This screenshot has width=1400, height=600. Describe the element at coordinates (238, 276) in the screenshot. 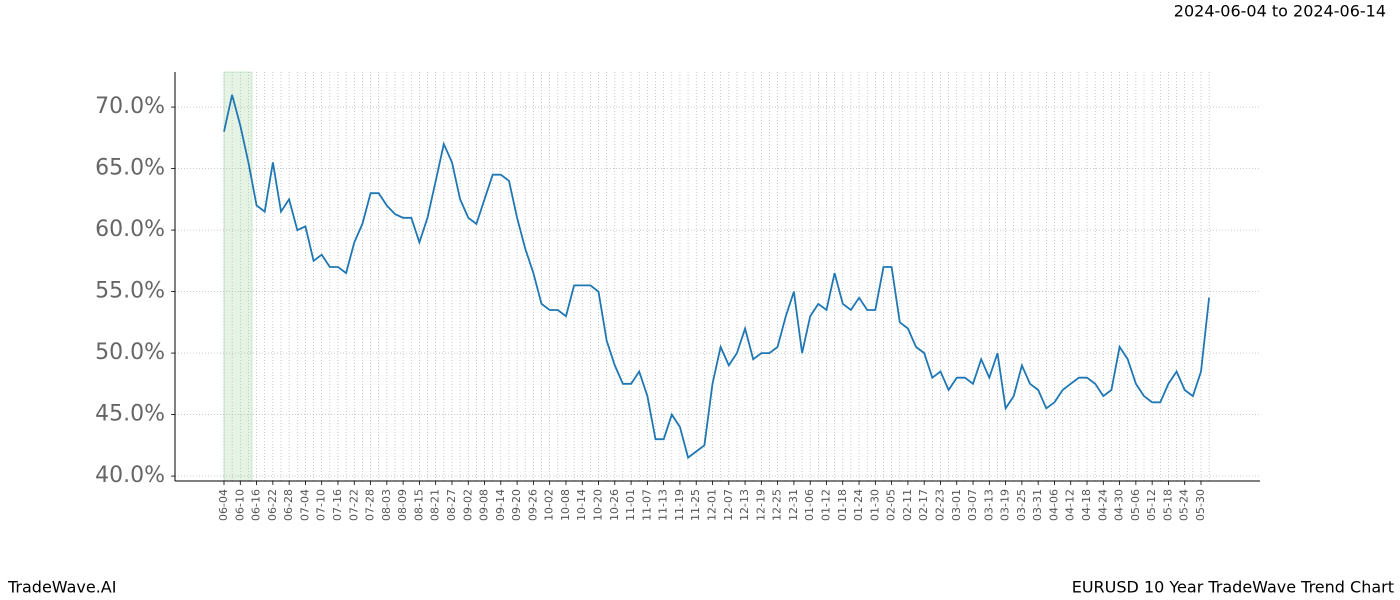

I see `highlight-span` at that location.